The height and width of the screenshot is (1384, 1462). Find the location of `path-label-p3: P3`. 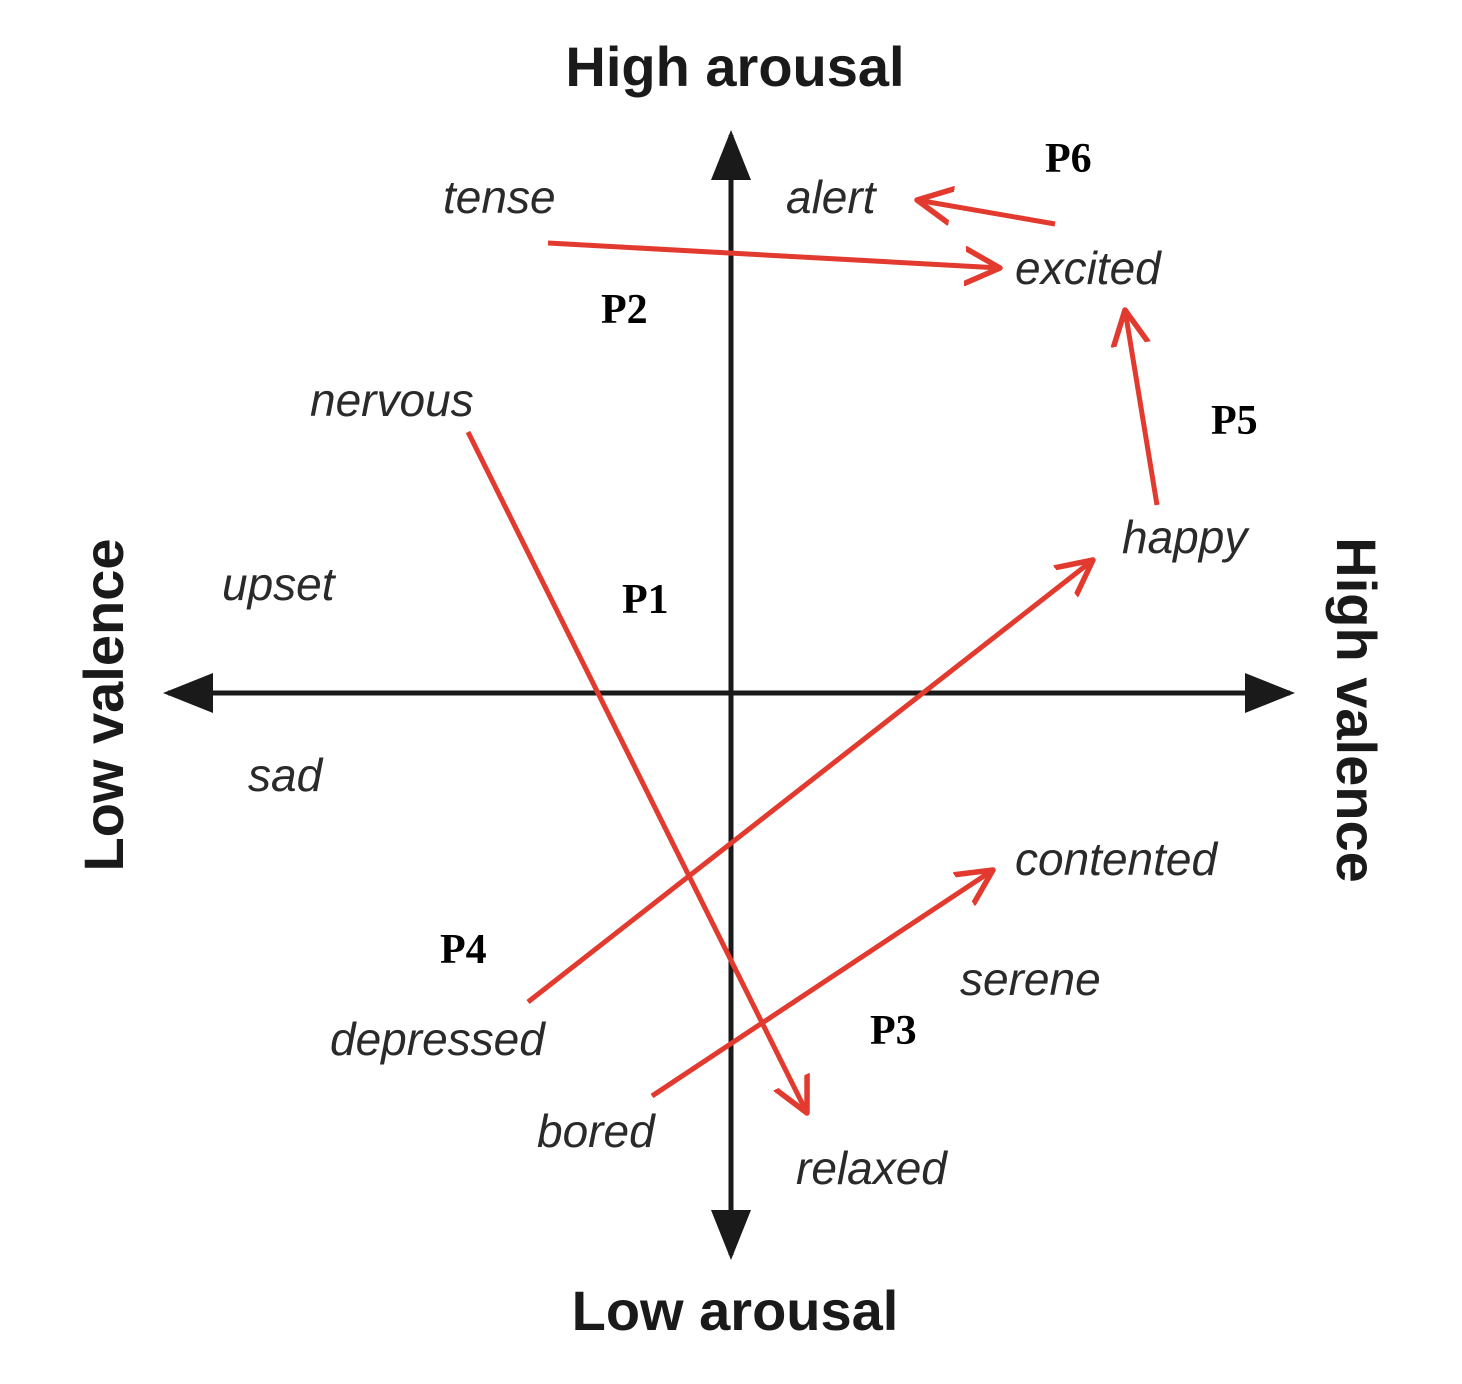

path-label-p3: P3 is located at coordinates (893, 1031).